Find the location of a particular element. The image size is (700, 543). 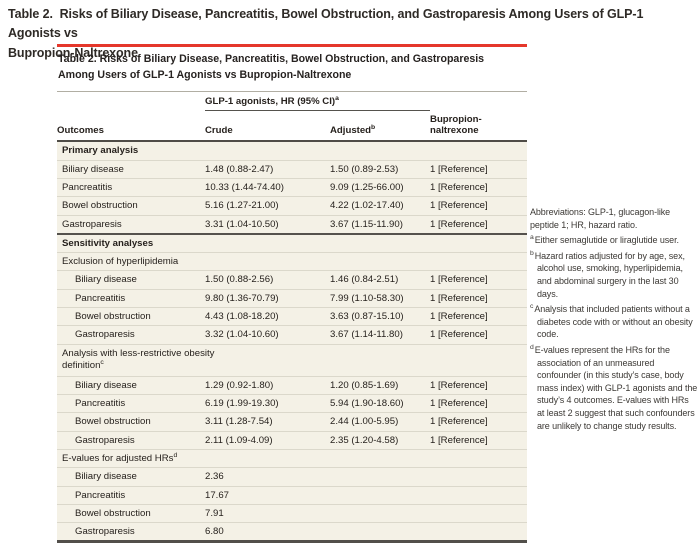

subsection-row: Exclusion of hyperlipidemia is located at coordinates (292, 261).